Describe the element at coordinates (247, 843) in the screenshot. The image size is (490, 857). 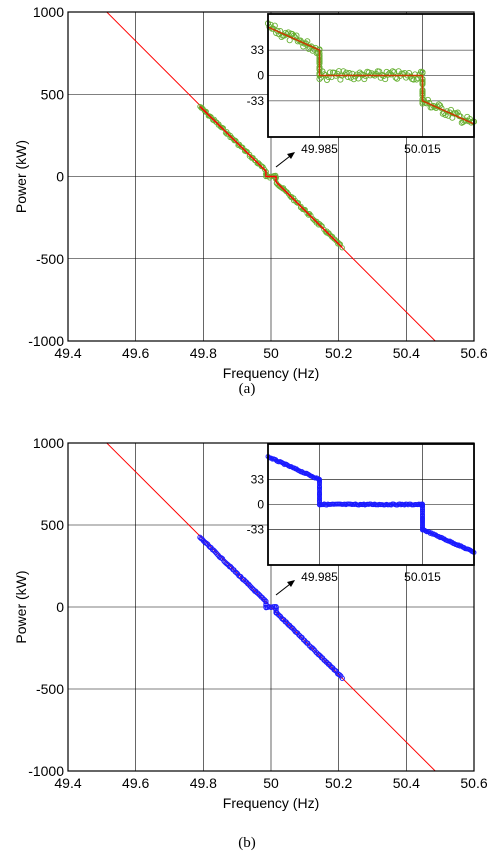
I see `panel-caption: (b)` at that location.